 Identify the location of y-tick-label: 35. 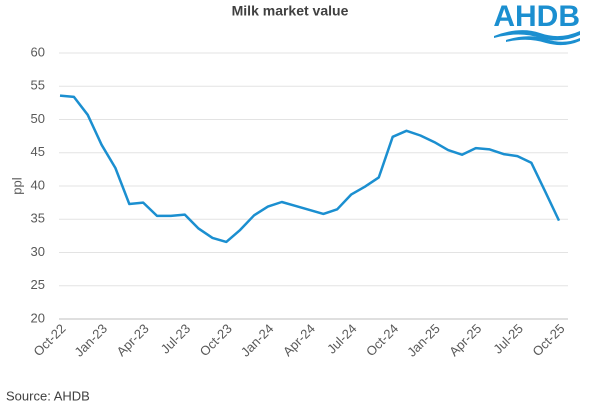
(38, 218).